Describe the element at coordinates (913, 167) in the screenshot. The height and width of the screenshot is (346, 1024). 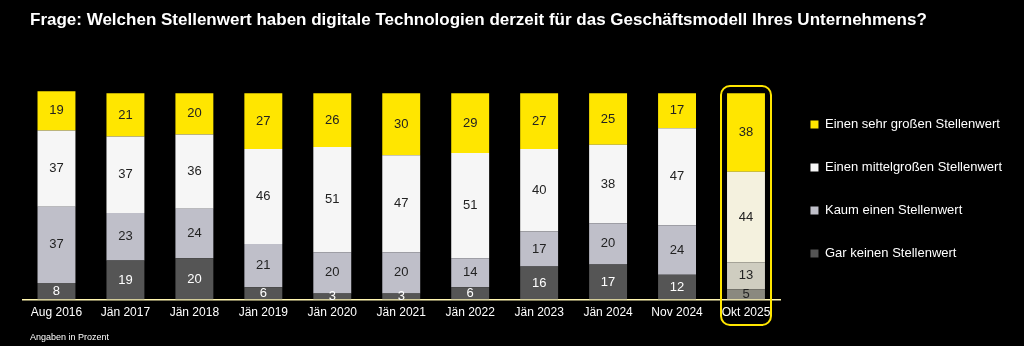
I see `legend-label: Einen mittelgroßen Stellenwert` at that location.